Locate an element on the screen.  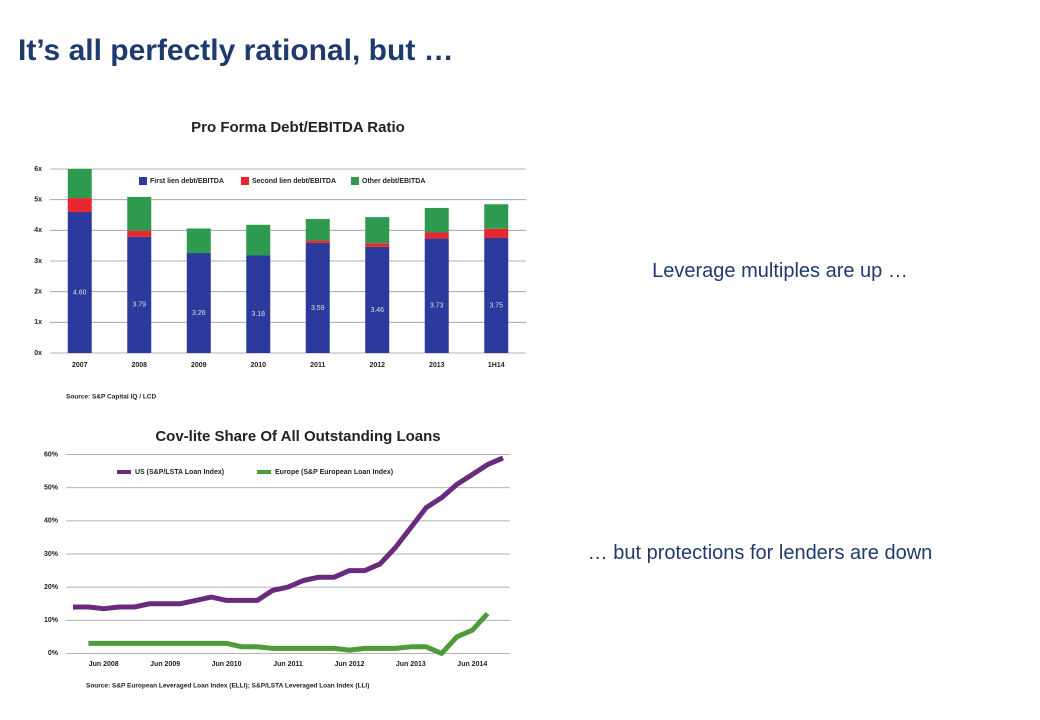
x-tick-label: 2010 is located at coordinates (258, 365).